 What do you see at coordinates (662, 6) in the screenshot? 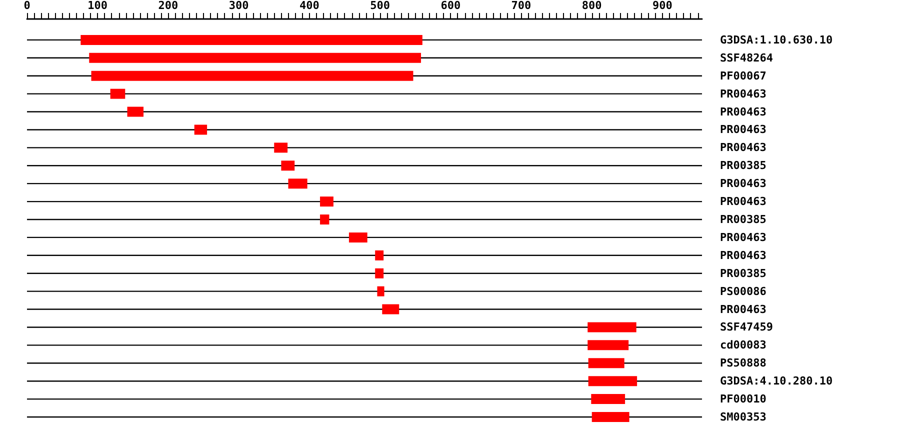
I see `x-tick-label: 900` at bounding box center [662, 6].